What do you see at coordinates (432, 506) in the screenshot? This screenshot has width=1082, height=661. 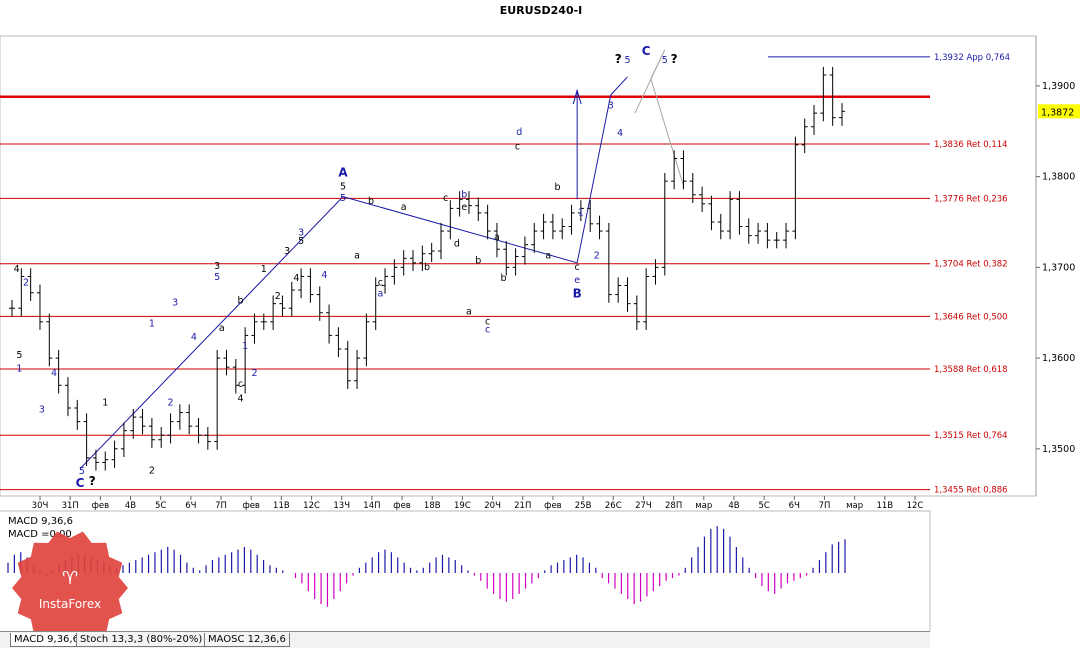 I see `x-tick-label: 18В` at bounding box center [432, 506].